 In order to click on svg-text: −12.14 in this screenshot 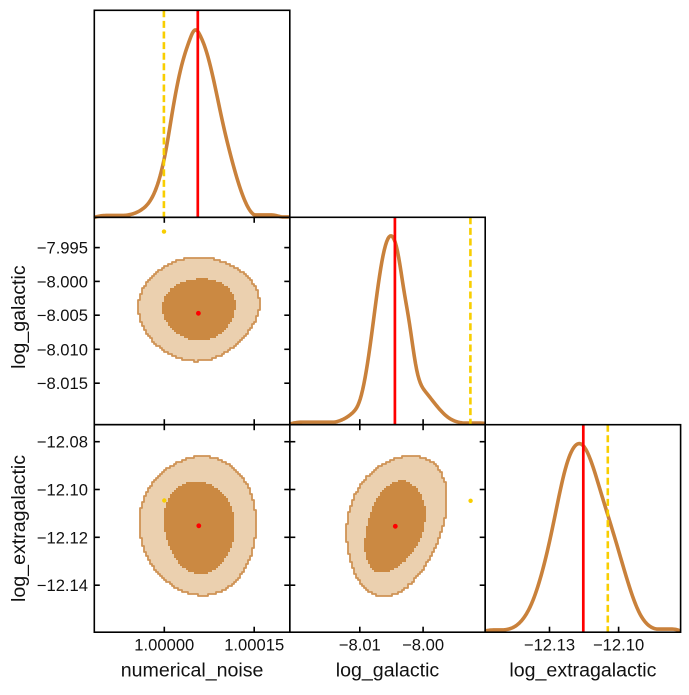, I will do `click(62, 585)`.